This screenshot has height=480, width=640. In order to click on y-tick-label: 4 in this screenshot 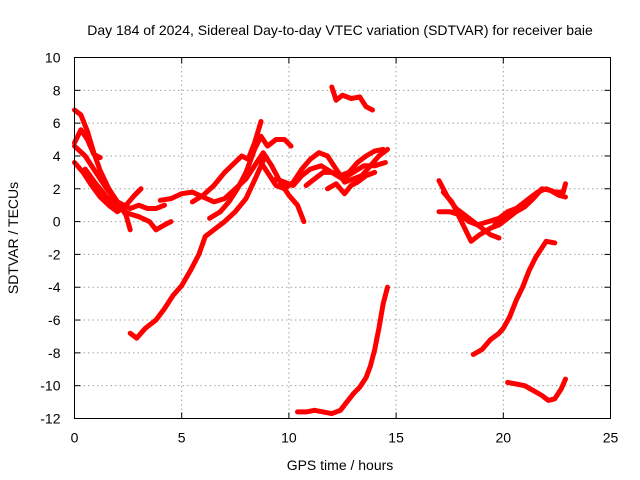, I will do `click(57, 156)`.